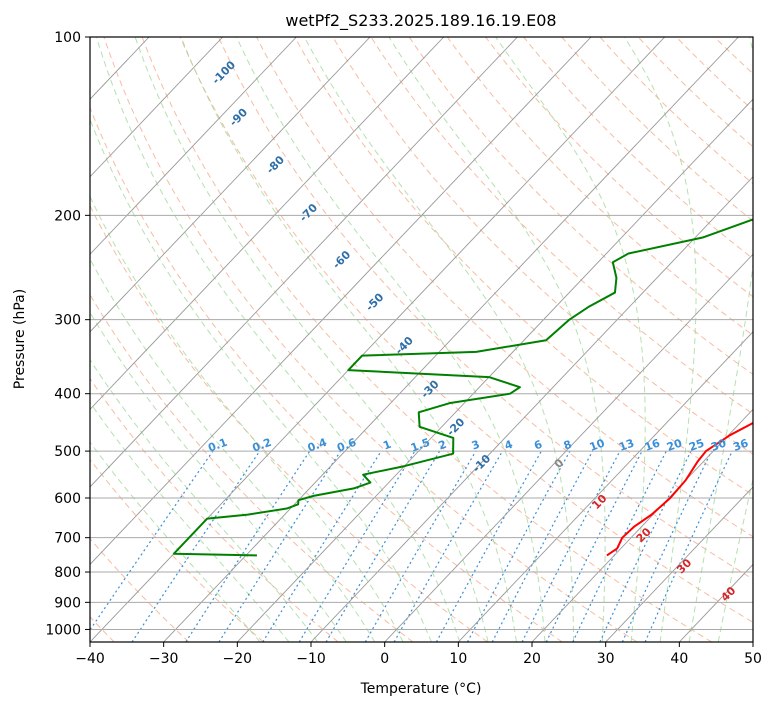 This screenshot has height=708, width=775. Describe the element at coordinates (67, 38) in the screenshot. I see `y-tick-label: 100` at that location.